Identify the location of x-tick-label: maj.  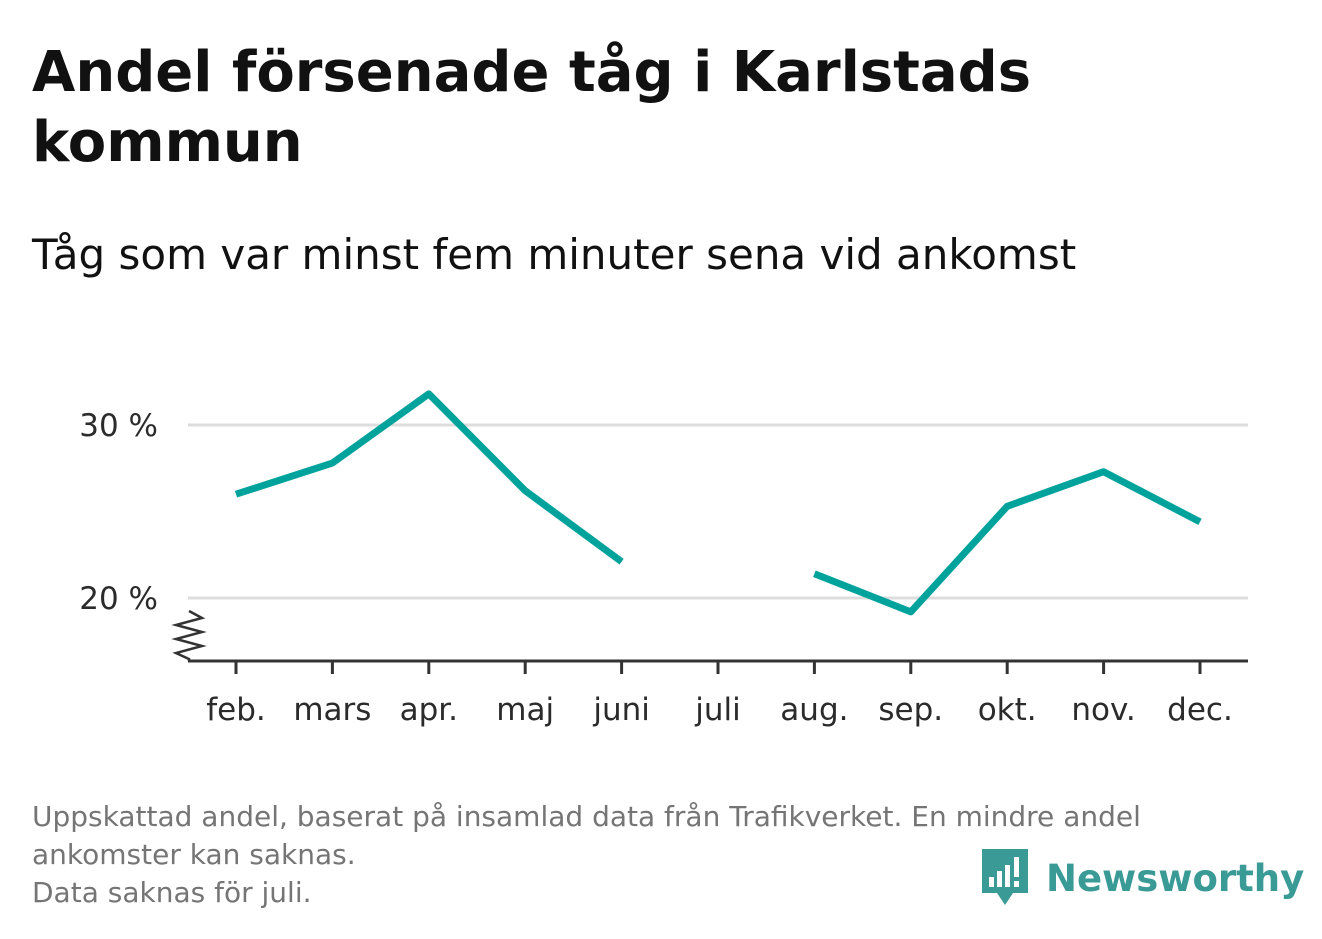
(525, 710).